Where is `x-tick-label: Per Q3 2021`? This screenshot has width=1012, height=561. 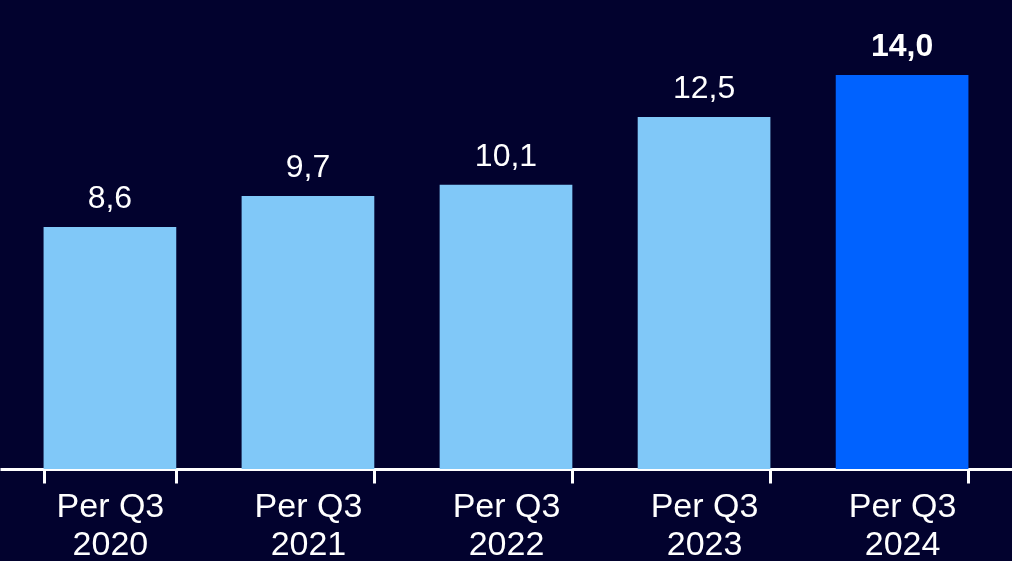 x-tick-label: Per Q3 2021 is located at coordinates (308, 523).